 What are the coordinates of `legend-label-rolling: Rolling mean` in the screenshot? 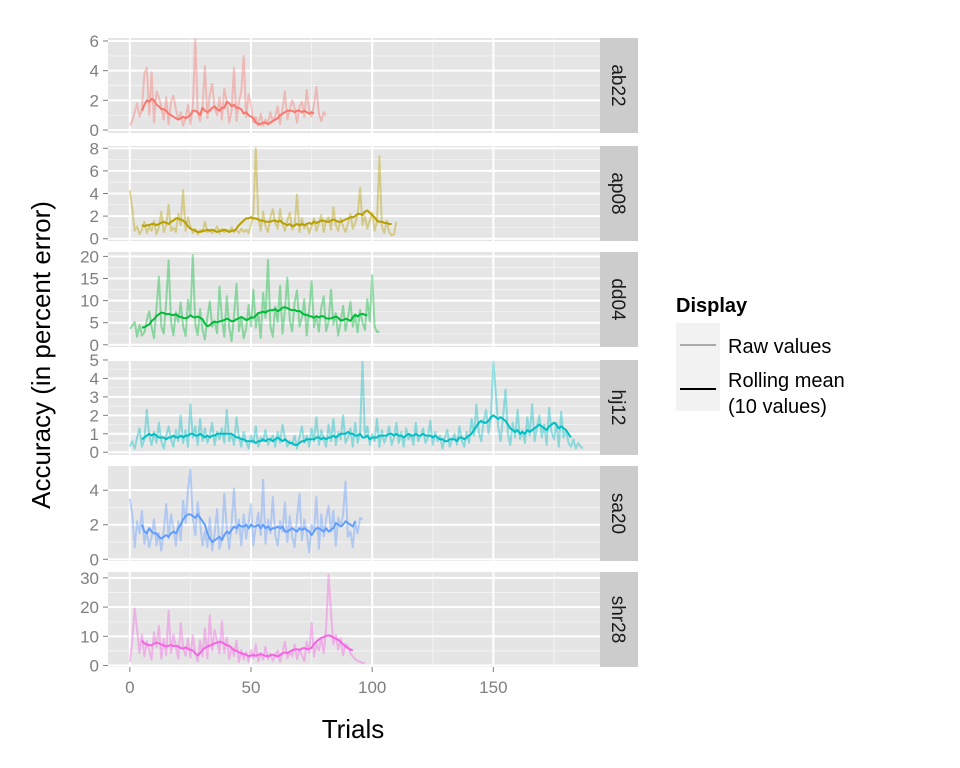 It's located at (786, 381).